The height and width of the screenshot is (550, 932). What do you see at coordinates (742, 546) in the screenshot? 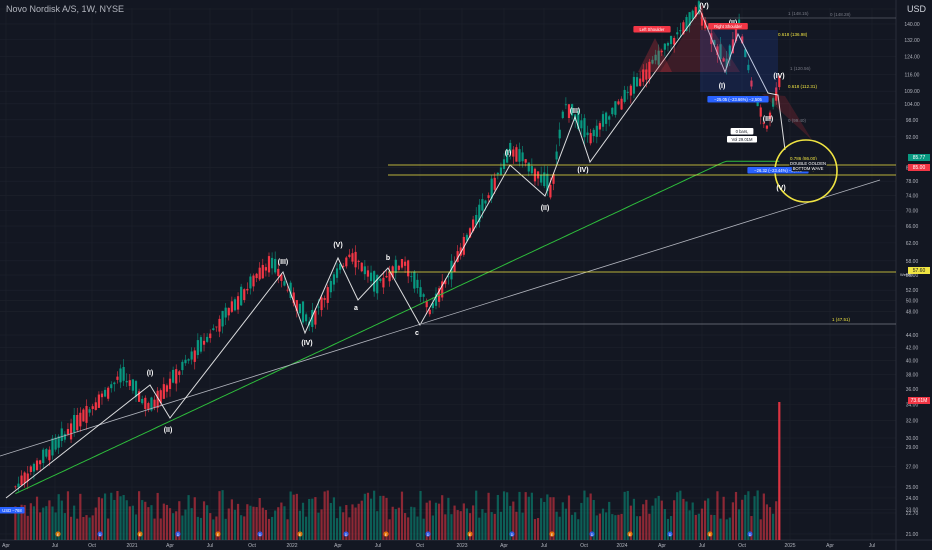
I see `time-tick-label: Oct` at bounding box center [742, 546].